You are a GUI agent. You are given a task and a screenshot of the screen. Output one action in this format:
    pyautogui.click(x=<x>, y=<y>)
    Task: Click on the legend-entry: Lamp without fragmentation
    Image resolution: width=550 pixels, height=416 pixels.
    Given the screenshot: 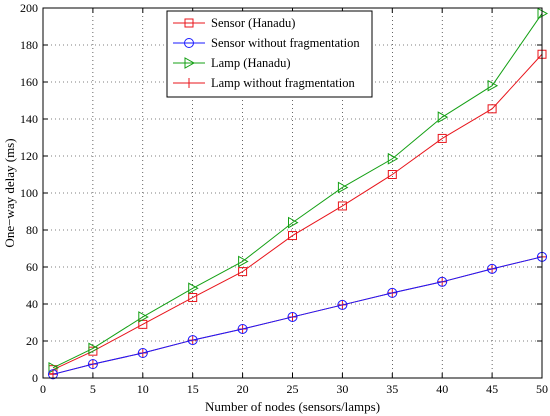 What is the action you would take?
    pyautogui.click(x=264, y=83)
    